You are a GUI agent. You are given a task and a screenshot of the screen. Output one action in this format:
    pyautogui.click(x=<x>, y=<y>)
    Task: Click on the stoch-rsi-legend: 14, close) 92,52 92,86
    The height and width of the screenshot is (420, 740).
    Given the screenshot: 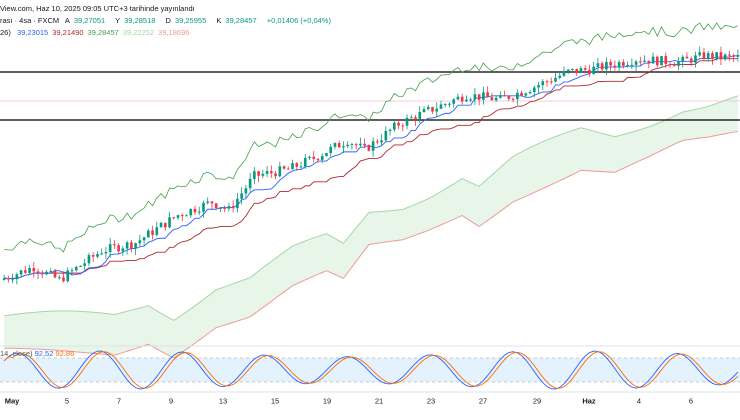 What is the action you would take?
    pyautogui.click(x=37, y=353)
    